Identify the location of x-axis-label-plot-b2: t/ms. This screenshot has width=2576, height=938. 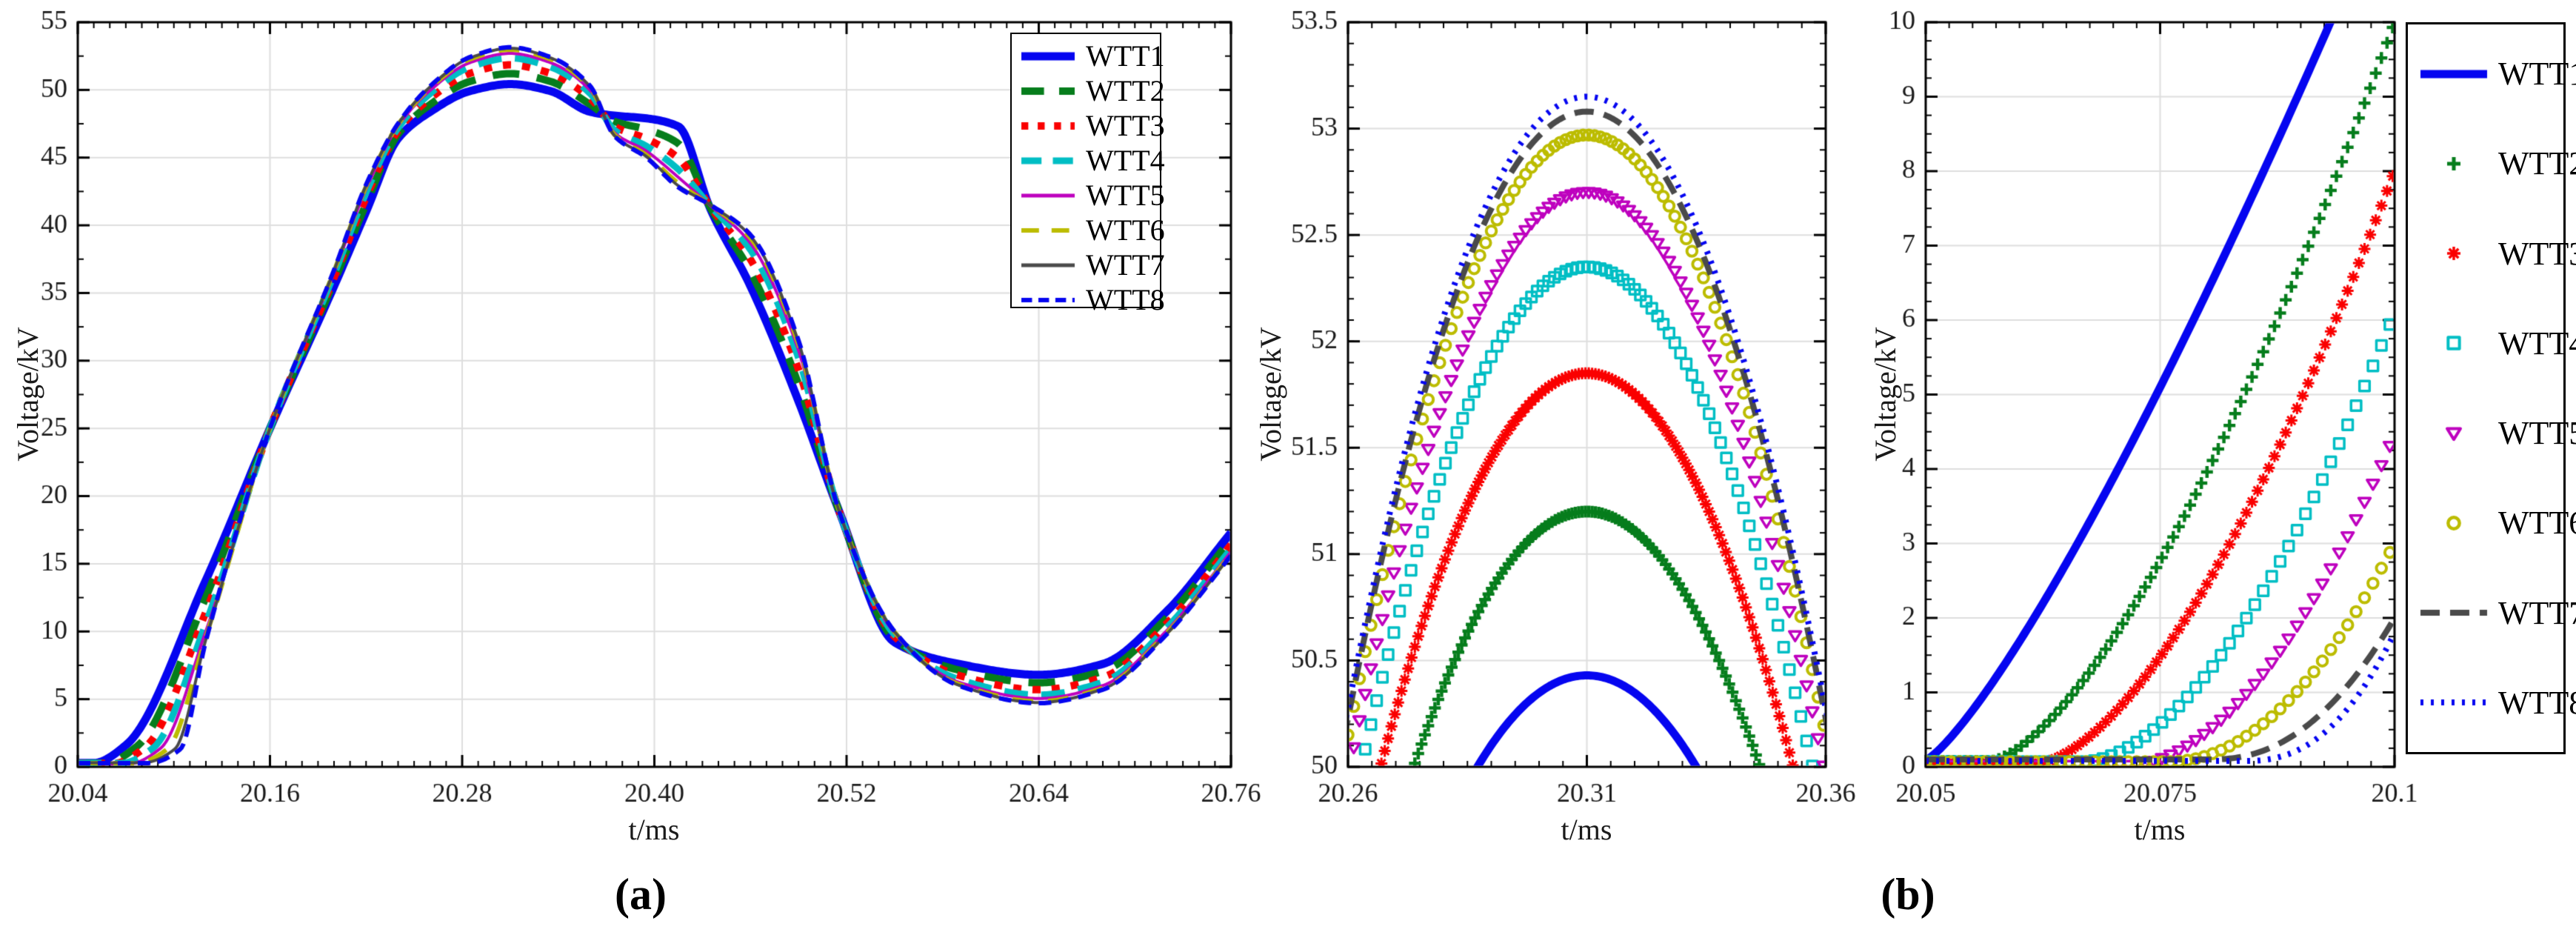
(2160, 829).